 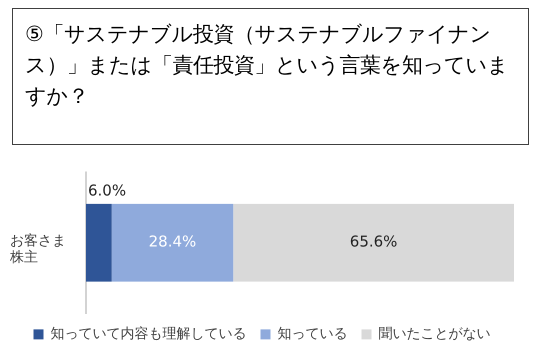 What do you see at coordinates (107, 191) in the screenshot?
I see `data-label: 6.0%` at bounding box center [107, 191].